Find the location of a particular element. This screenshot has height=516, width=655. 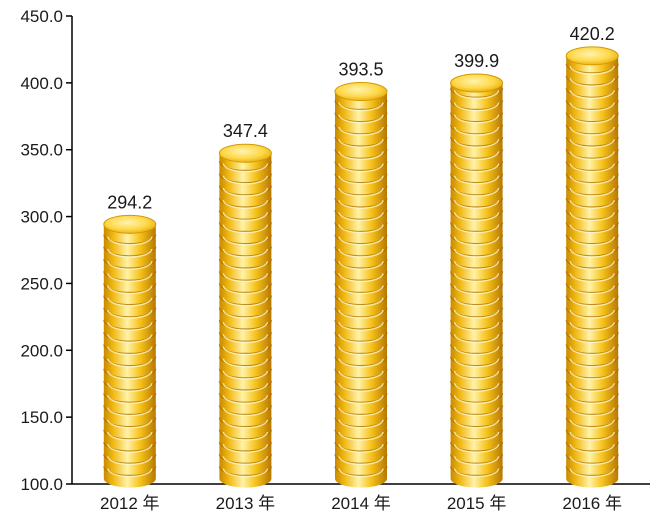

y-tick-label: 350.0 is located at coordinates (41, 150).